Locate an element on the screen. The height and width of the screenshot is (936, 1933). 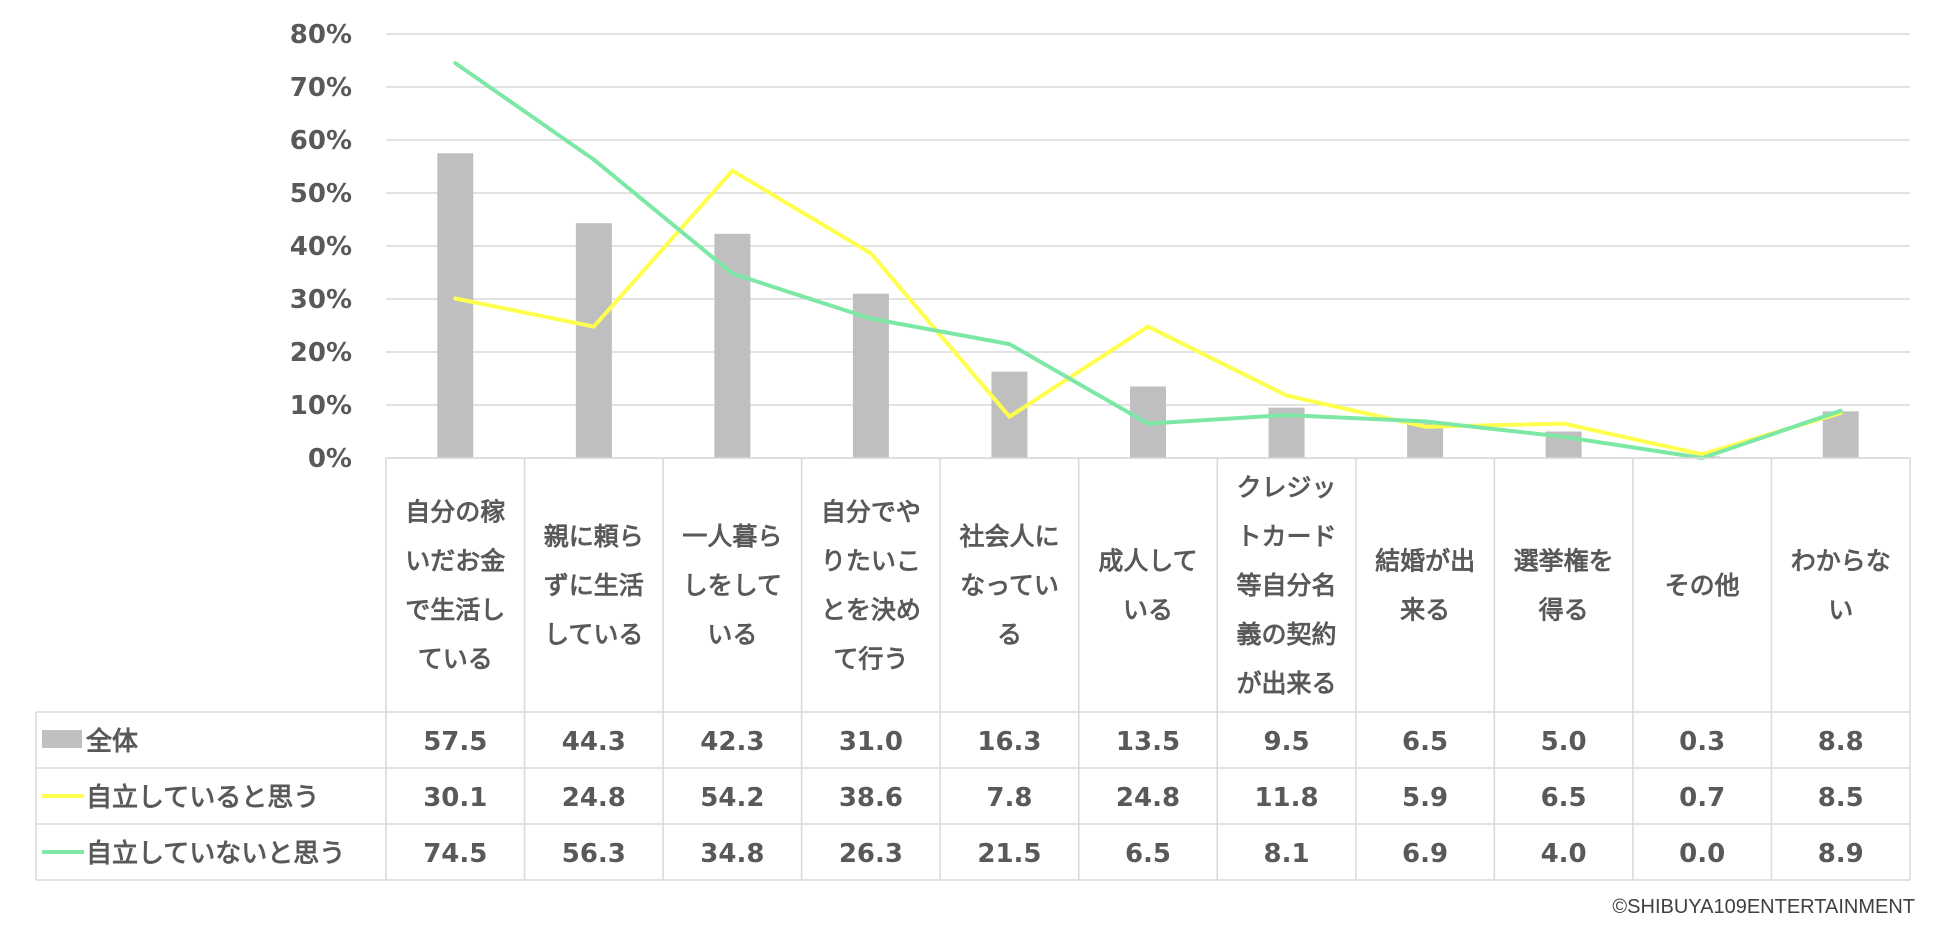
x-tick-label: 親に頼らずに生活している is located at coordinates (594, 585).